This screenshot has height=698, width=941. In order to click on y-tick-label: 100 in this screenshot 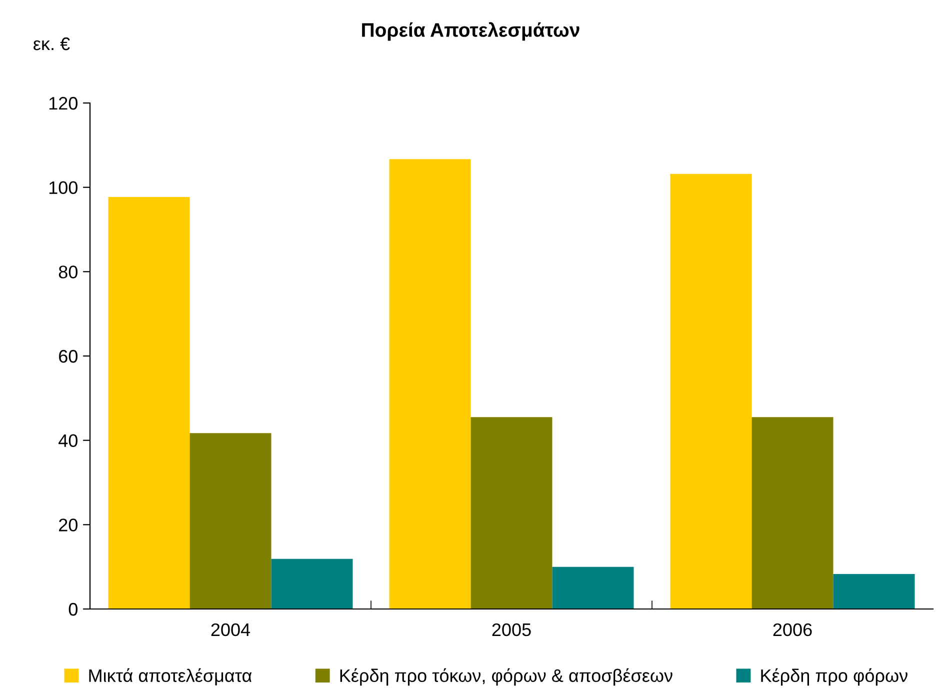, I will do `click(63, 187)`.